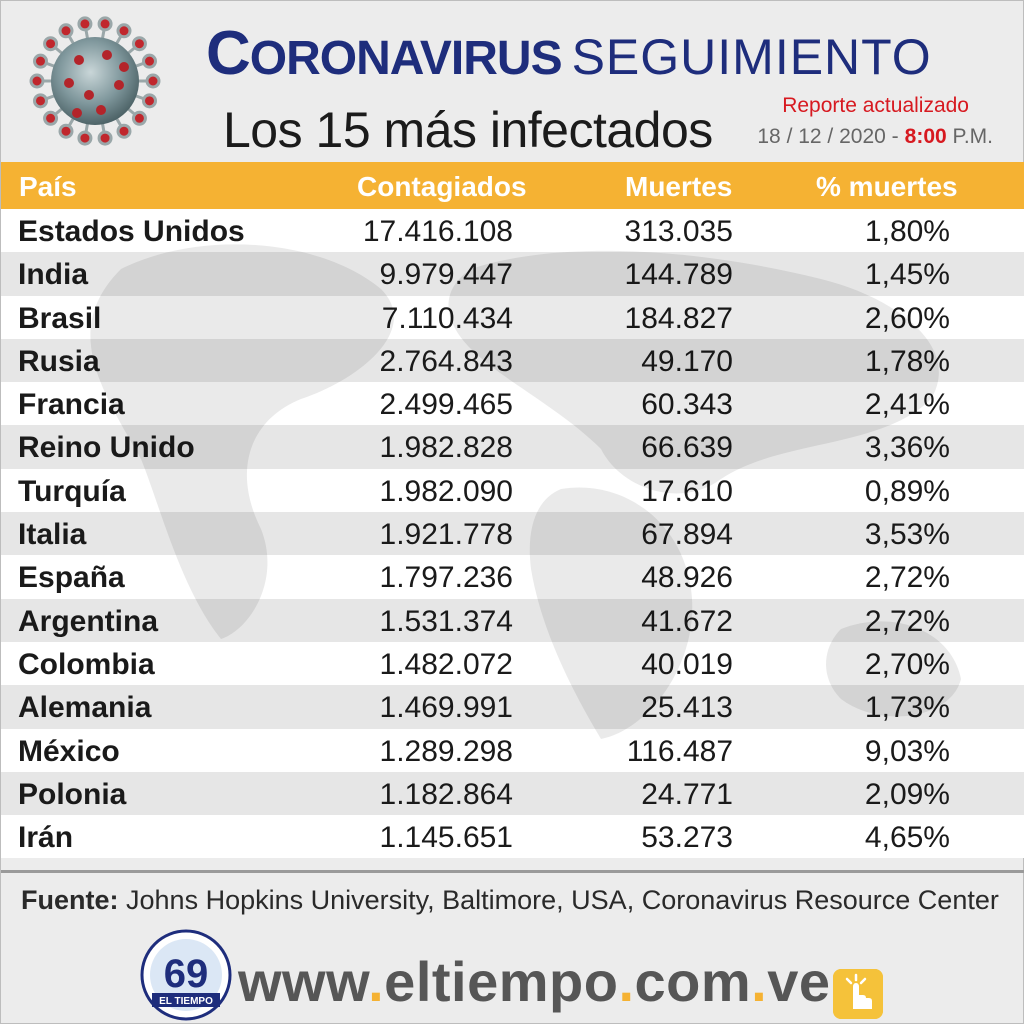  Describe the element at coordinates (887, 186) in the screenshot. I see `column-header-death-rate: % muertes` at that location.